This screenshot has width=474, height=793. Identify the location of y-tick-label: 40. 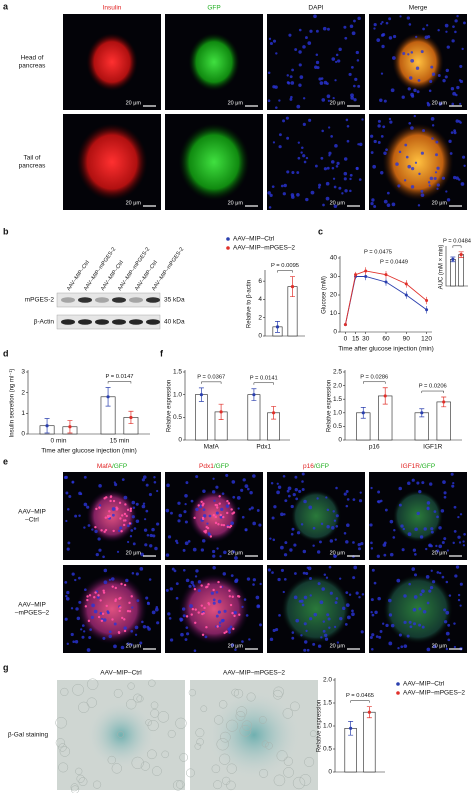
(334, 258).